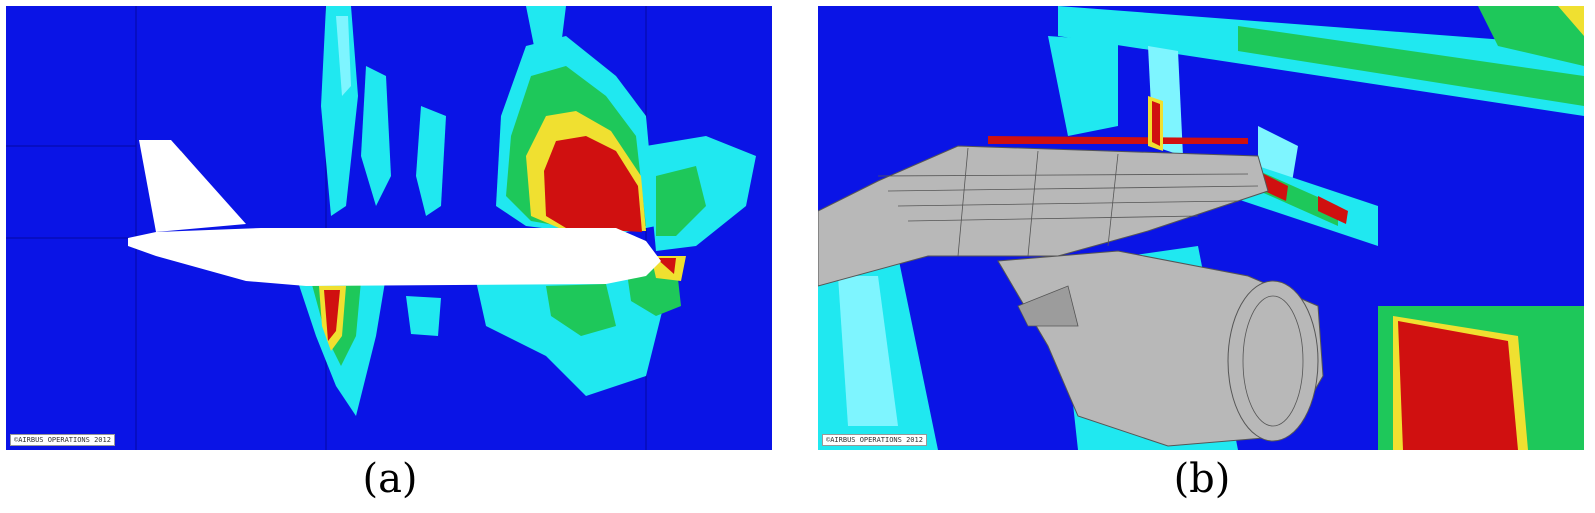 This screenshot has height=513, width=1595. I want to click on panel-b-caption: (b), so click(1202, 479).